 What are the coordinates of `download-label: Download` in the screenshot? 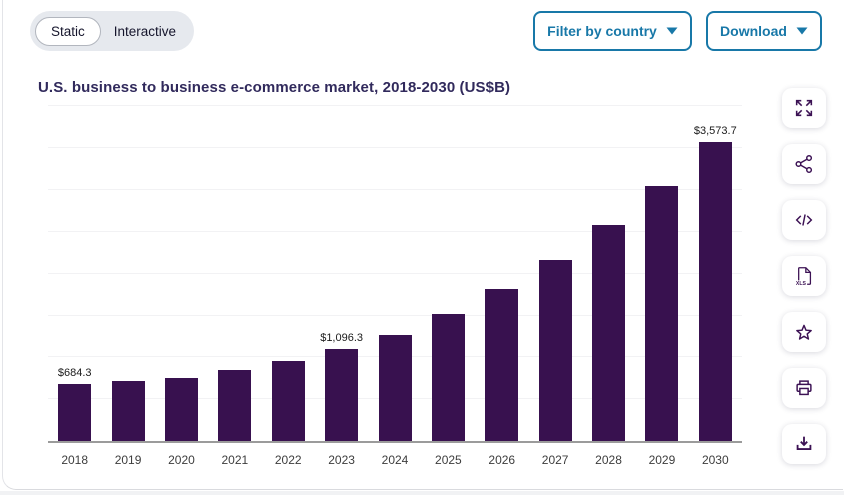 It's located at (753, 31).